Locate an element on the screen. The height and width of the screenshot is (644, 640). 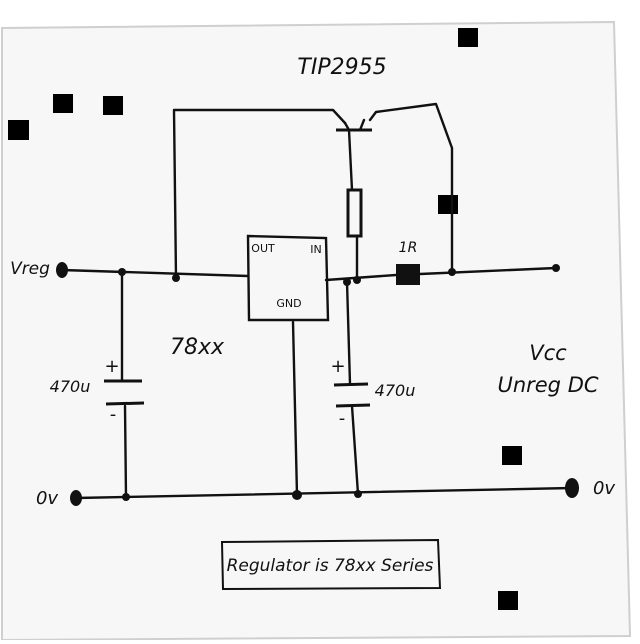
regulator-gnd-pin: GND is located at coordinates (288, 303).